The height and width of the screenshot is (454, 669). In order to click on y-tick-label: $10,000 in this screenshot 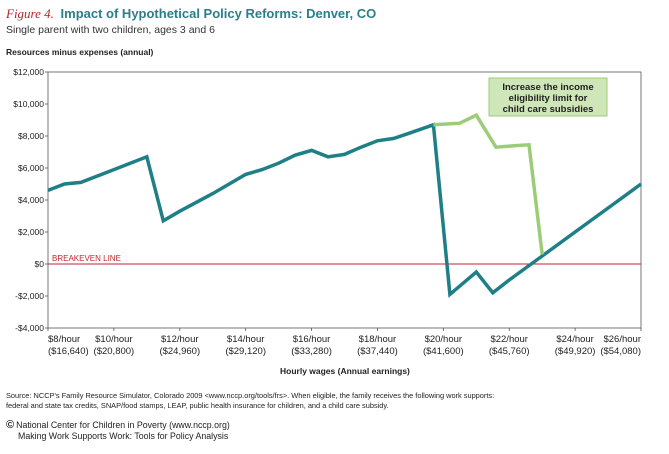, I will do `click(28, 104)`.